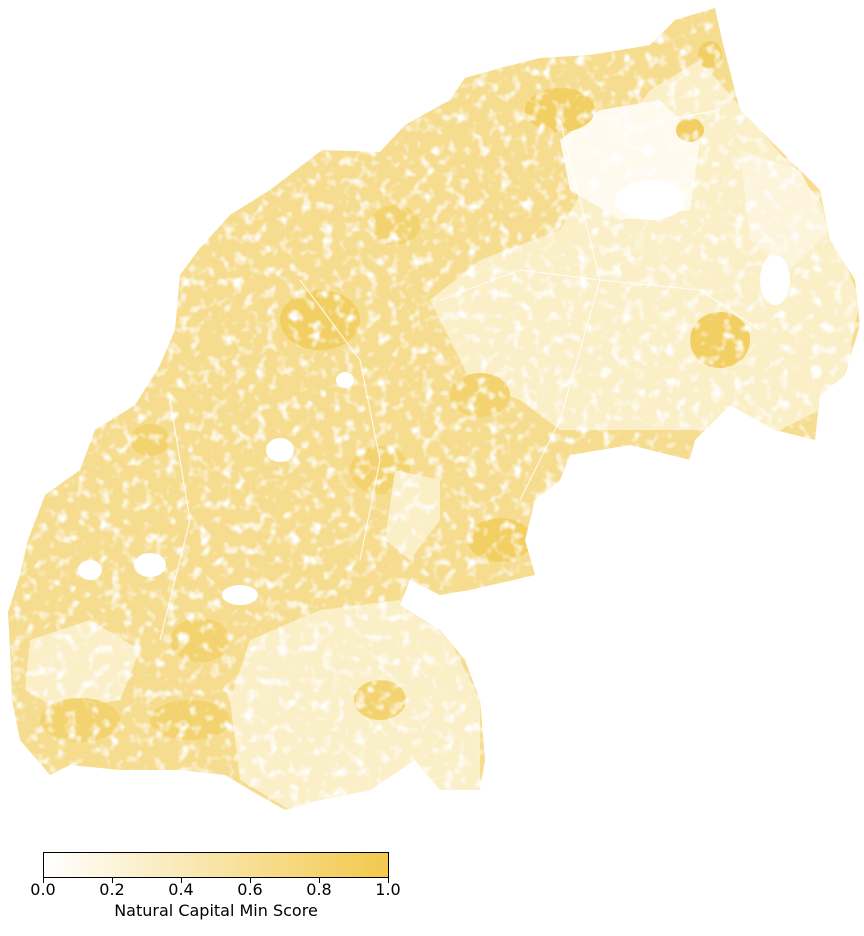 The image size is (864, 936). What do you see at coordinates (388, 889) in the screenshot?
I see `colorbar-tick-label: 1.0` at bounding box center [388, 889].